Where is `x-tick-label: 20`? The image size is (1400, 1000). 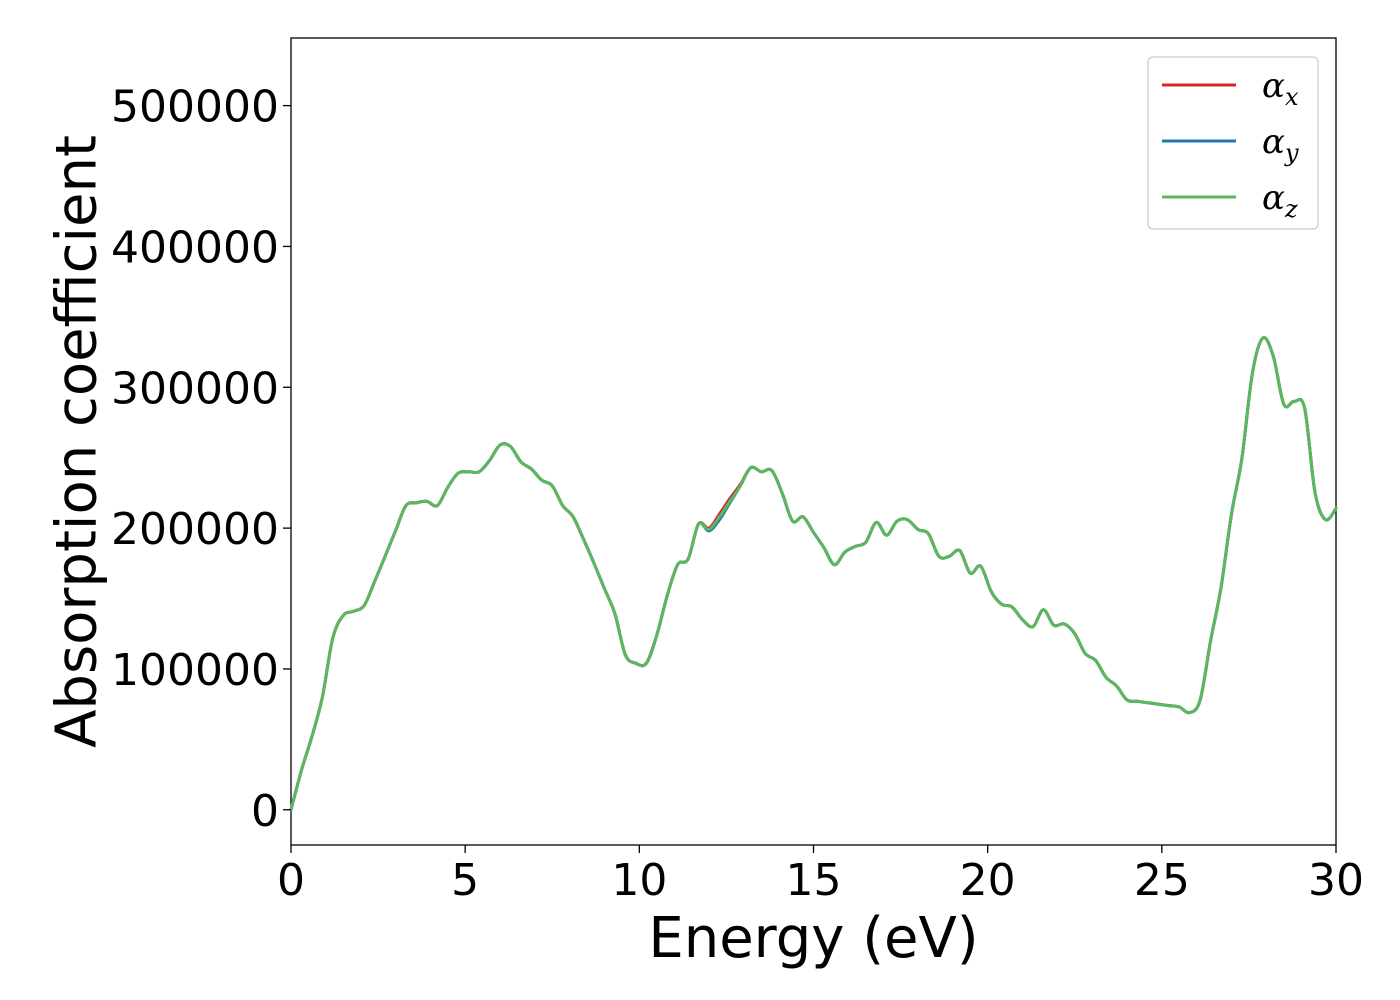 x-tick-label: 20 is located at coordinates (988, 880).